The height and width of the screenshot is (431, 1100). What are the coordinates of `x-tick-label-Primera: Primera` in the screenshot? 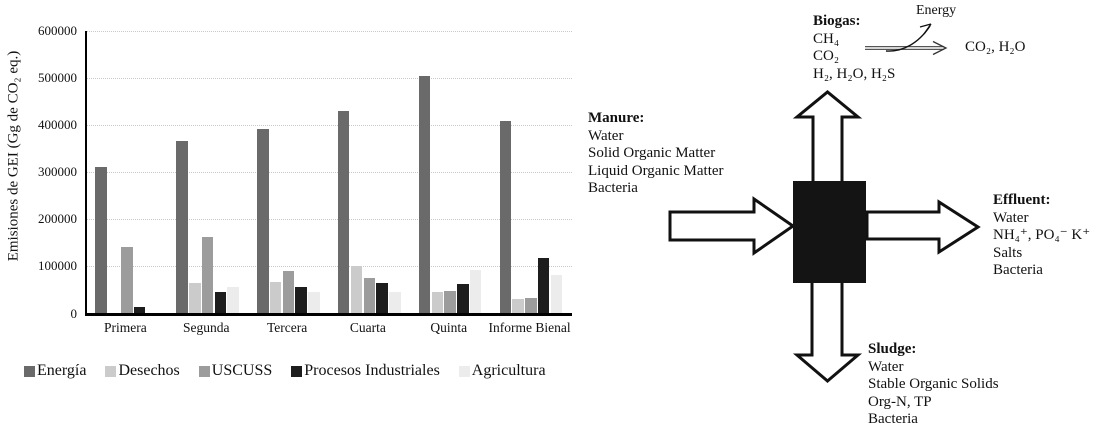 It's located at (125, 327).